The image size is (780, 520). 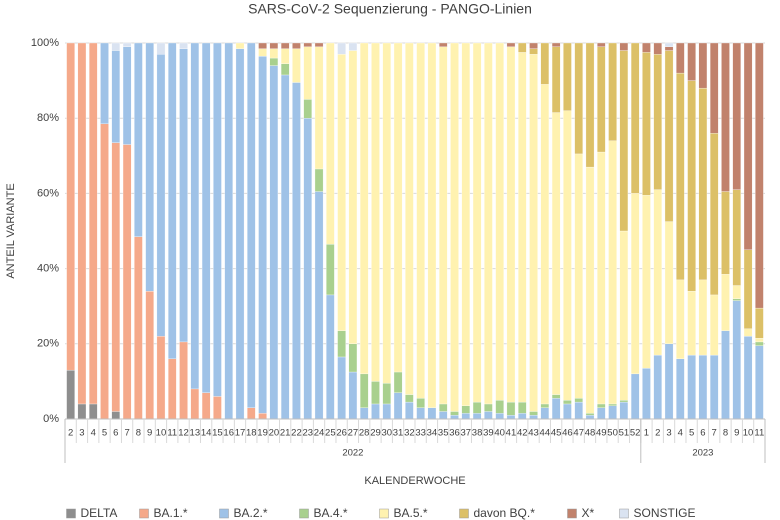 What do you see at coordinates (590, 433) in the screenshot?
I see `x-tick-label: 48` at bounding box center [590, 433].